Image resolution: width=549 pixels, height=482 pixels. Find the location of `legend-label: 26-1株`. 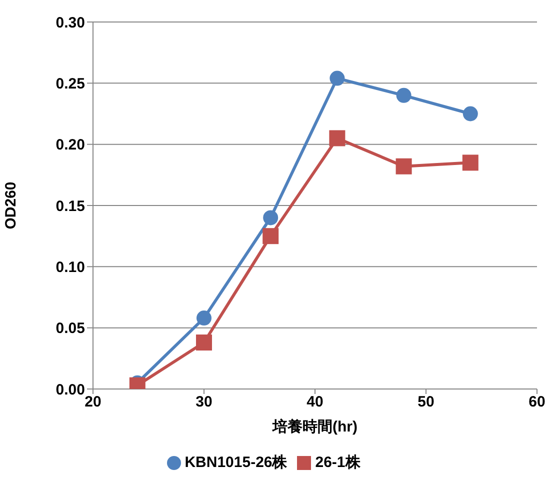

legend-label: 26-1株 is located at coordinates (337, 462).